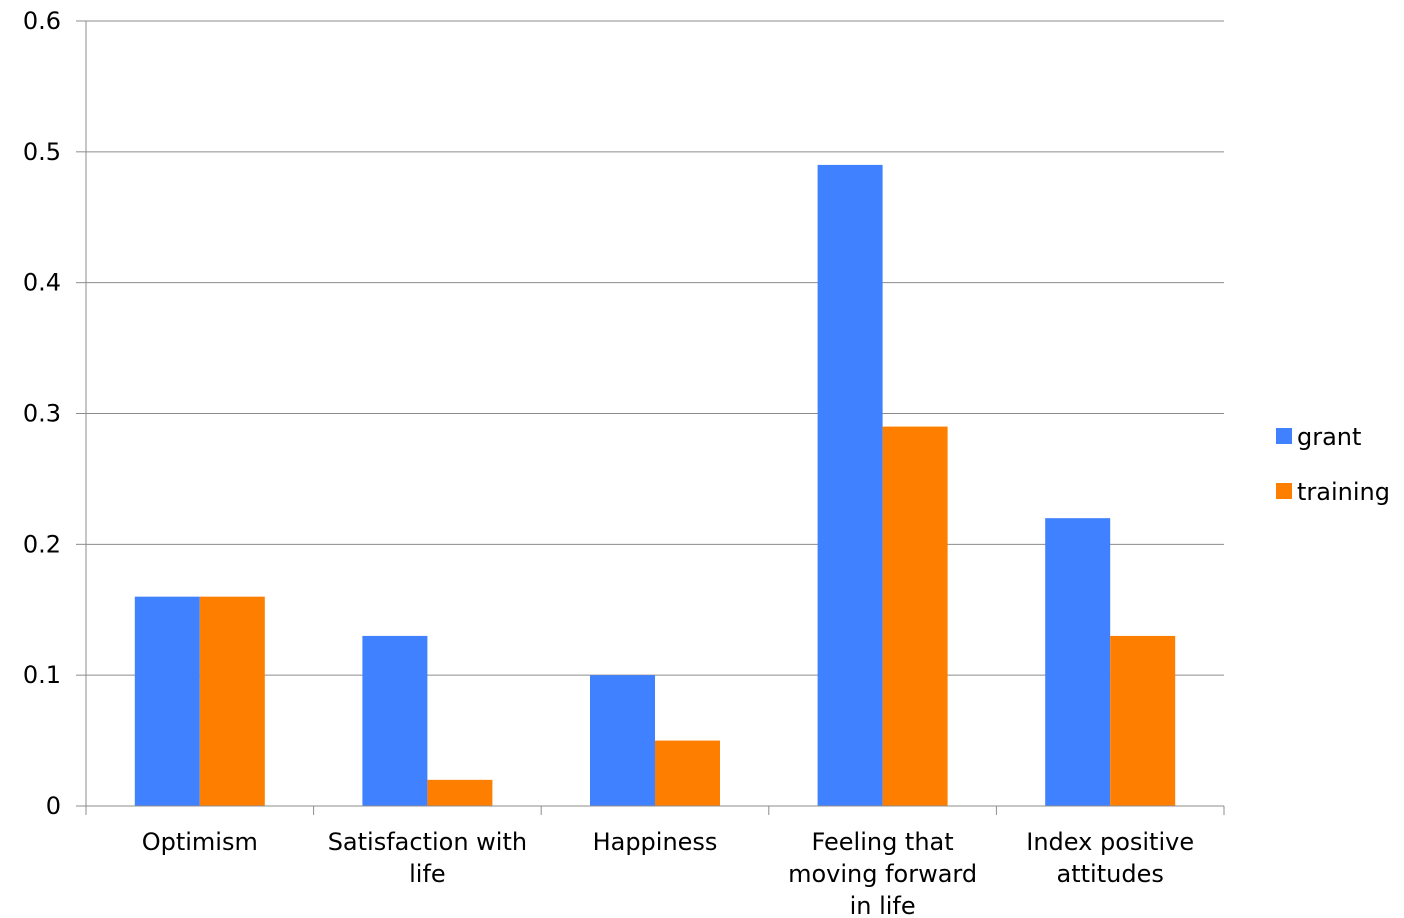 The height and width of the screenshot is (918, 1404). I want to click on x-category-label: Satisfaction with life, so click(427, 858).